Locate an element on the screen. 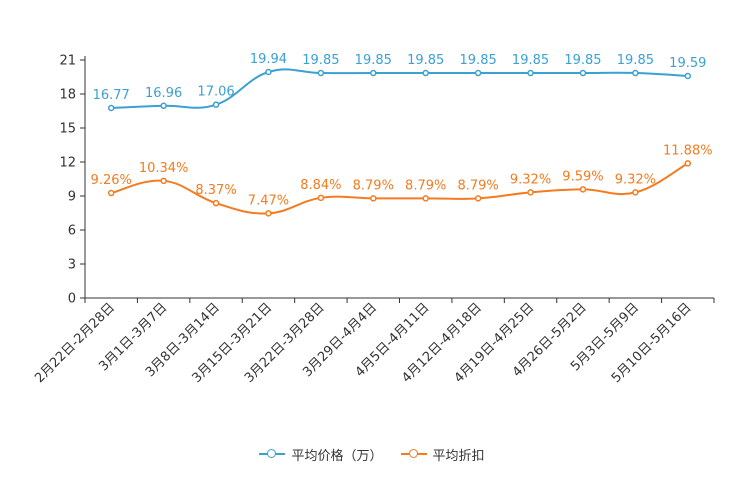  y-tick-label: 21 is located at coordinates (67, 61).